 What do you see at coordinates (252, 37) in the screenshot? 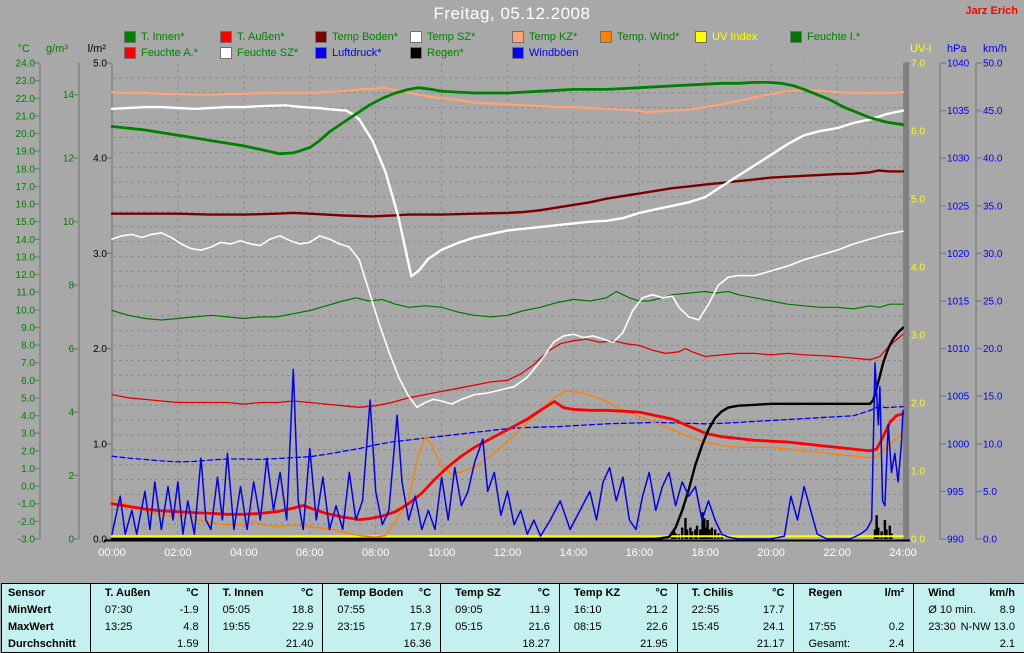
I see `legend-item-t-au-en: T. Außen*` at bounding box center [252, 37].